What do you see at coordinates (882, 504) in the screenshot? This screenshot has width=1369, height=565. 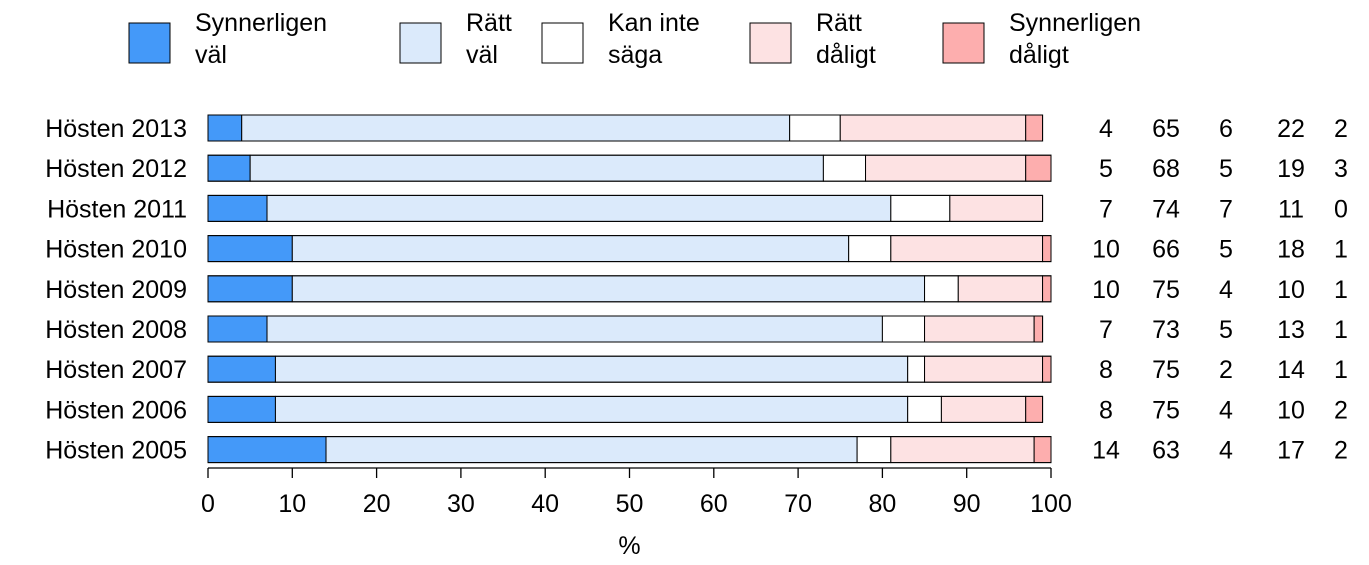 I see `x-tick-label: 80` at bounding box center [882, 504].